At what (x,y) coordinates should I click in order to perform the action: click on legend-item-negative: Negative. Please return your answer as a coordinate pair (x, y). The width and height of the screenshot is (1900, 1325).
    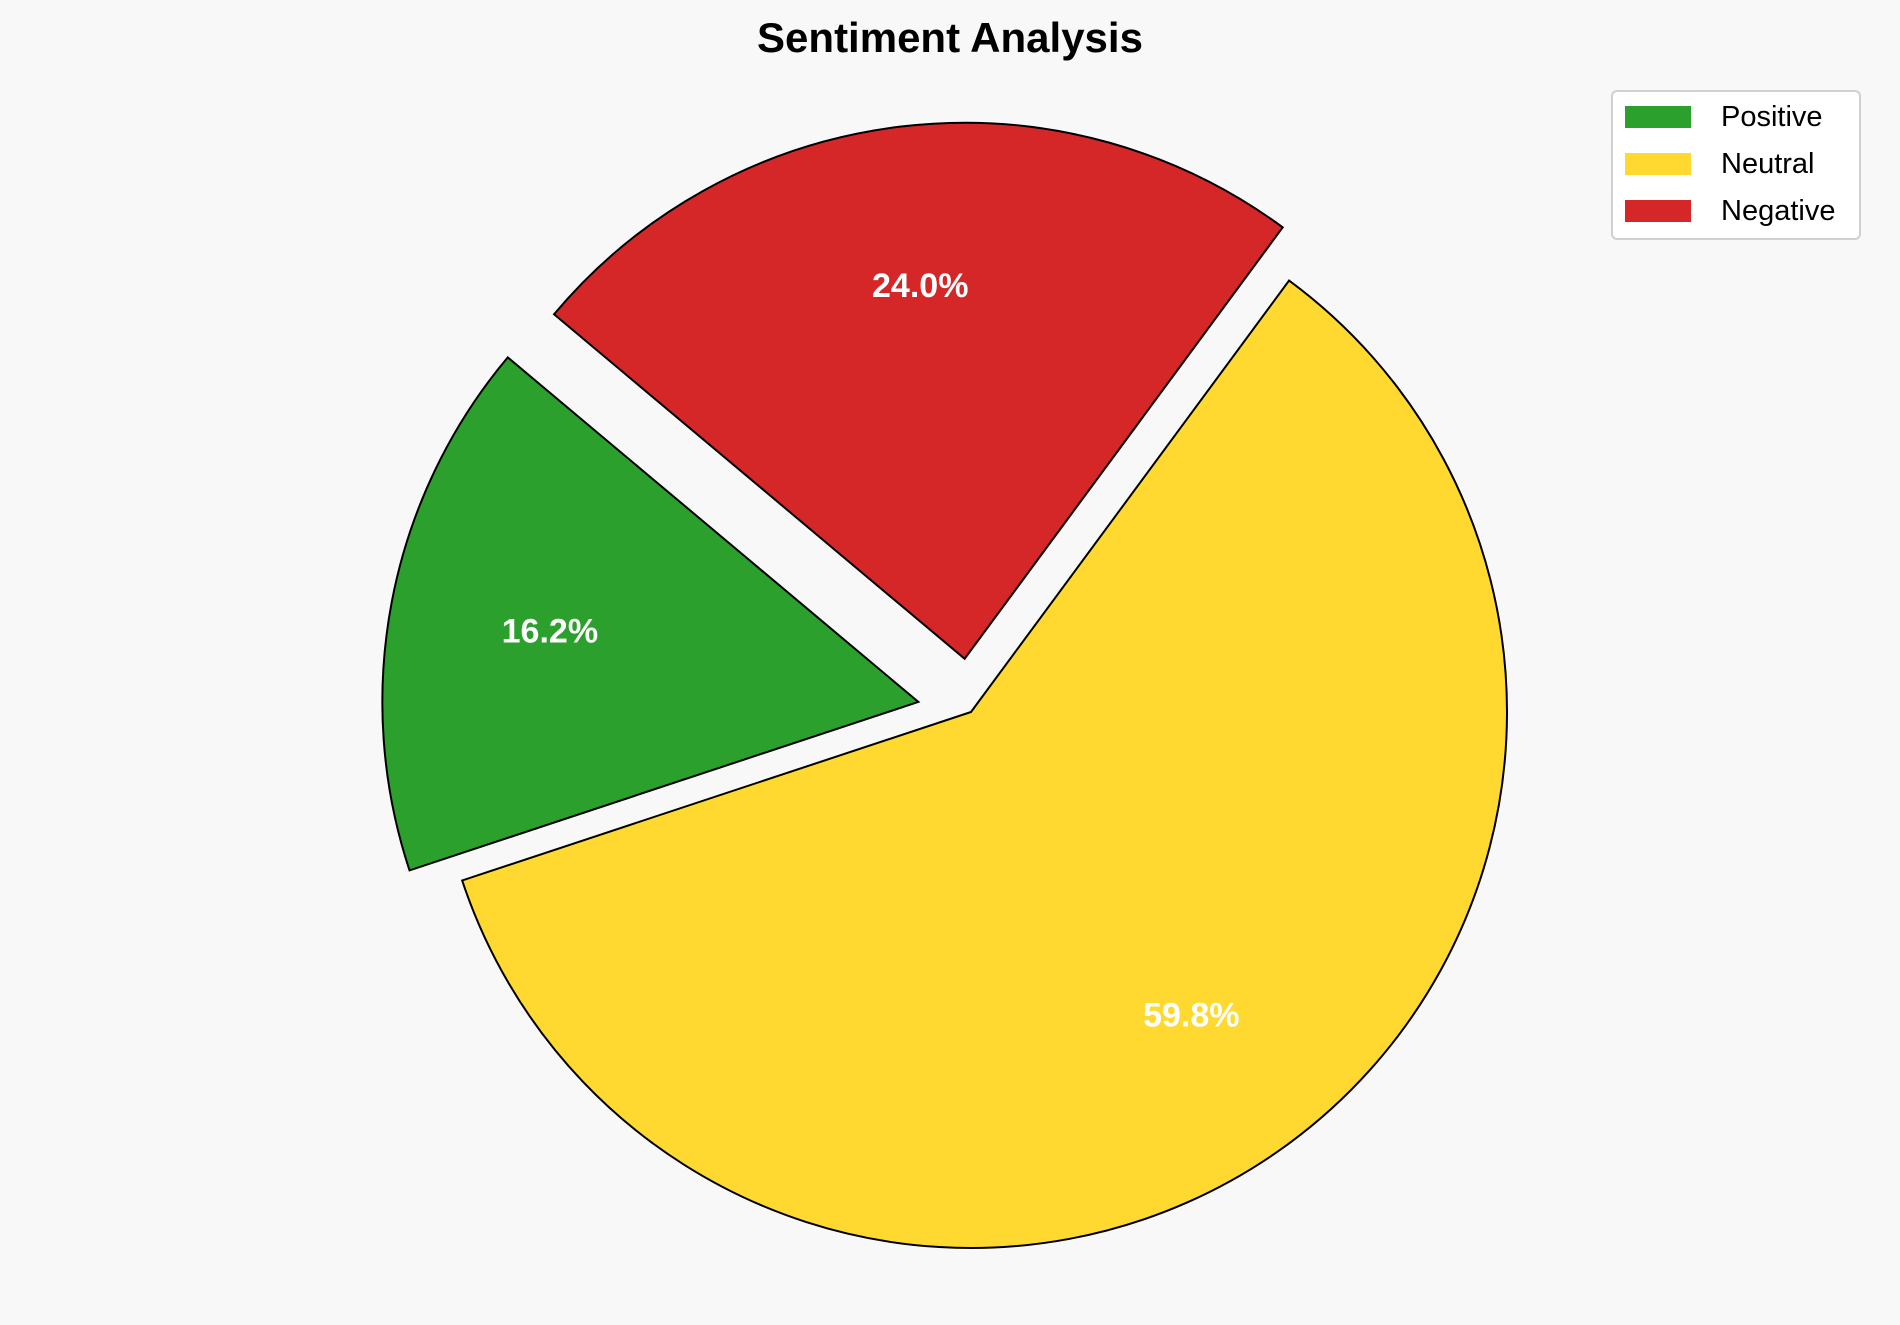
    Looking at the image, I should click on (1730, 210).